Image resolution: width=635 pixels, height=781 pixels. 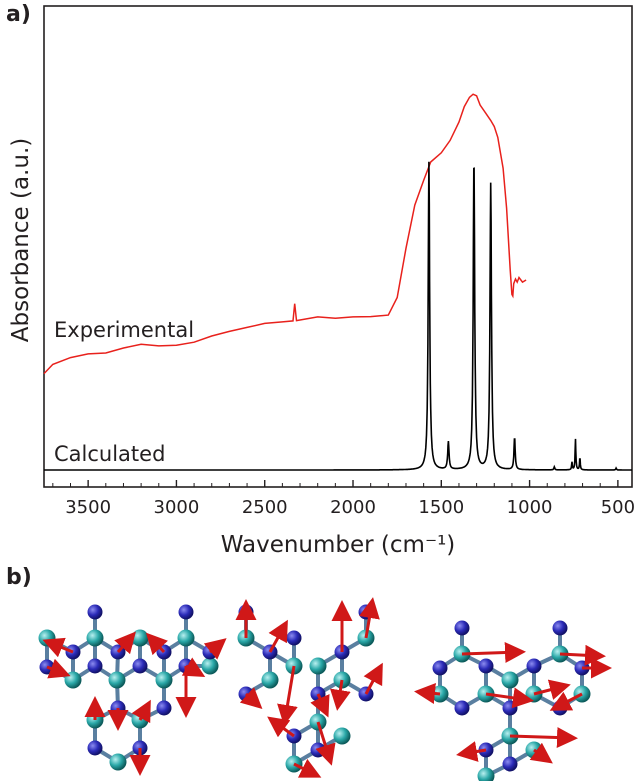 I want to click on panel-label-b: b), so click(x=19, y=577).